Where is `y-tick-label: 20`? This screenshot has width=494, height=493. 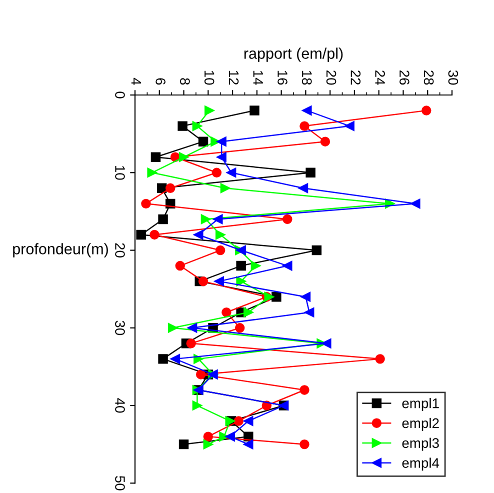
y-tick-label: 20 is located at coordinates (120, 250).